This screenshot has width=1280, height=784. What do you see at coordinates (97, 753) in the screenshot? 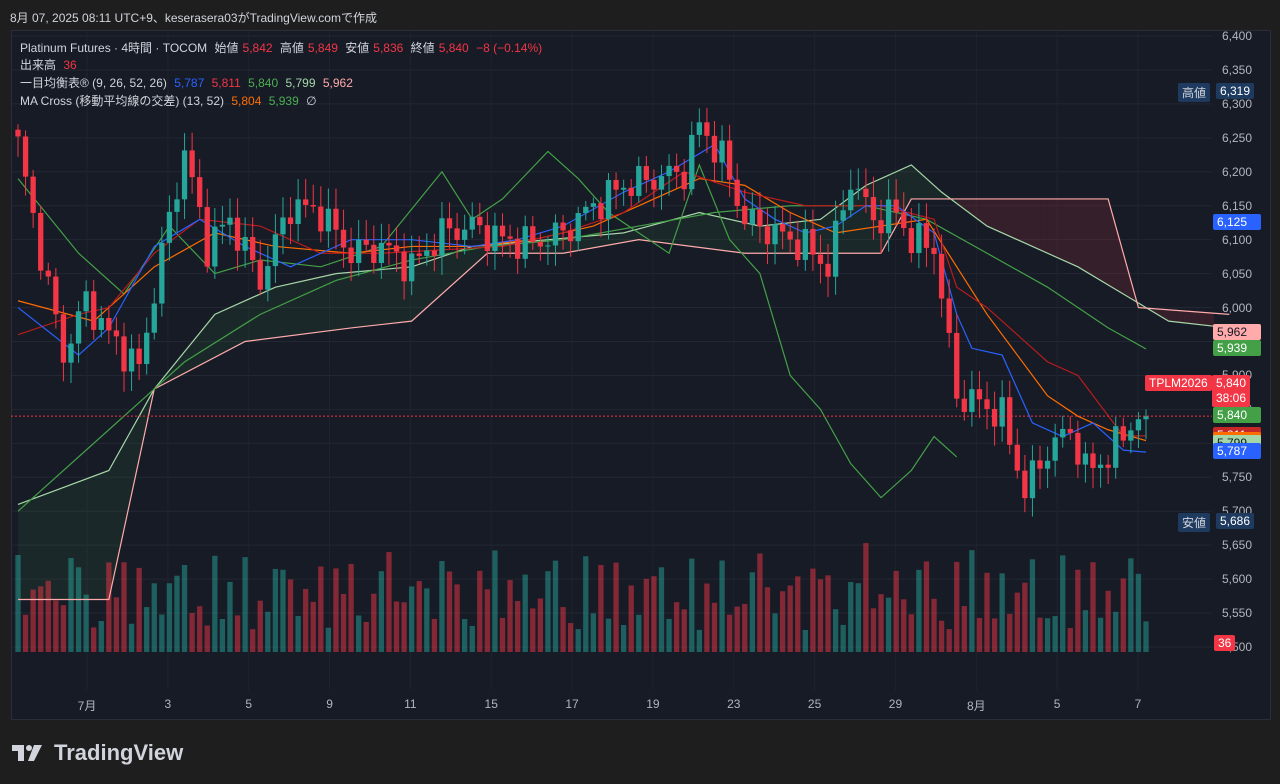
I see `tradingview-logo: TradingView` at bounding box center [97, 753].